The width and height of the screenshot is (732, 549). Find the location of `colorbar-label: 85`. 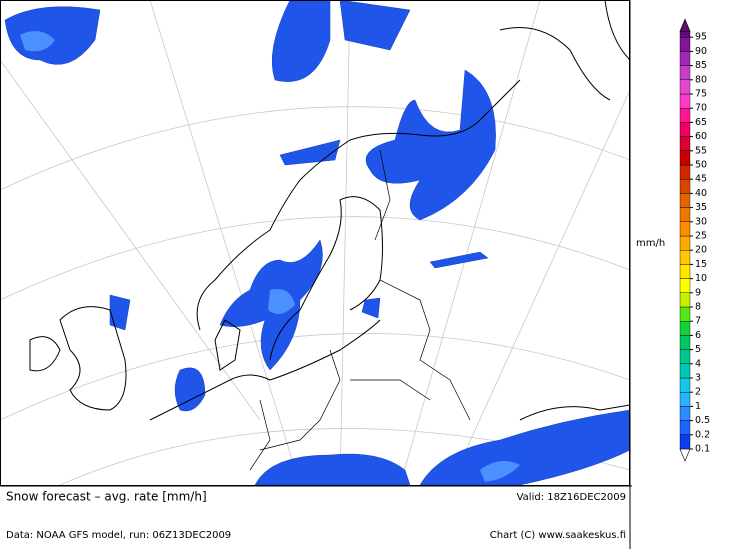

colorbar-label: 85 is located at coordinates (701, 65).